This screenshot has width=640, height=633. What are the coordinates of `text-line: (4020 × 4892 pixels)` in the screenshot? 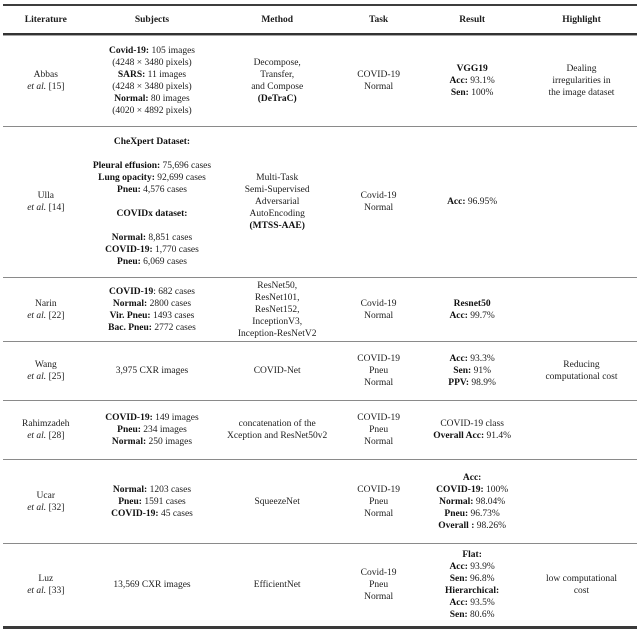 It's located at (152, 111).